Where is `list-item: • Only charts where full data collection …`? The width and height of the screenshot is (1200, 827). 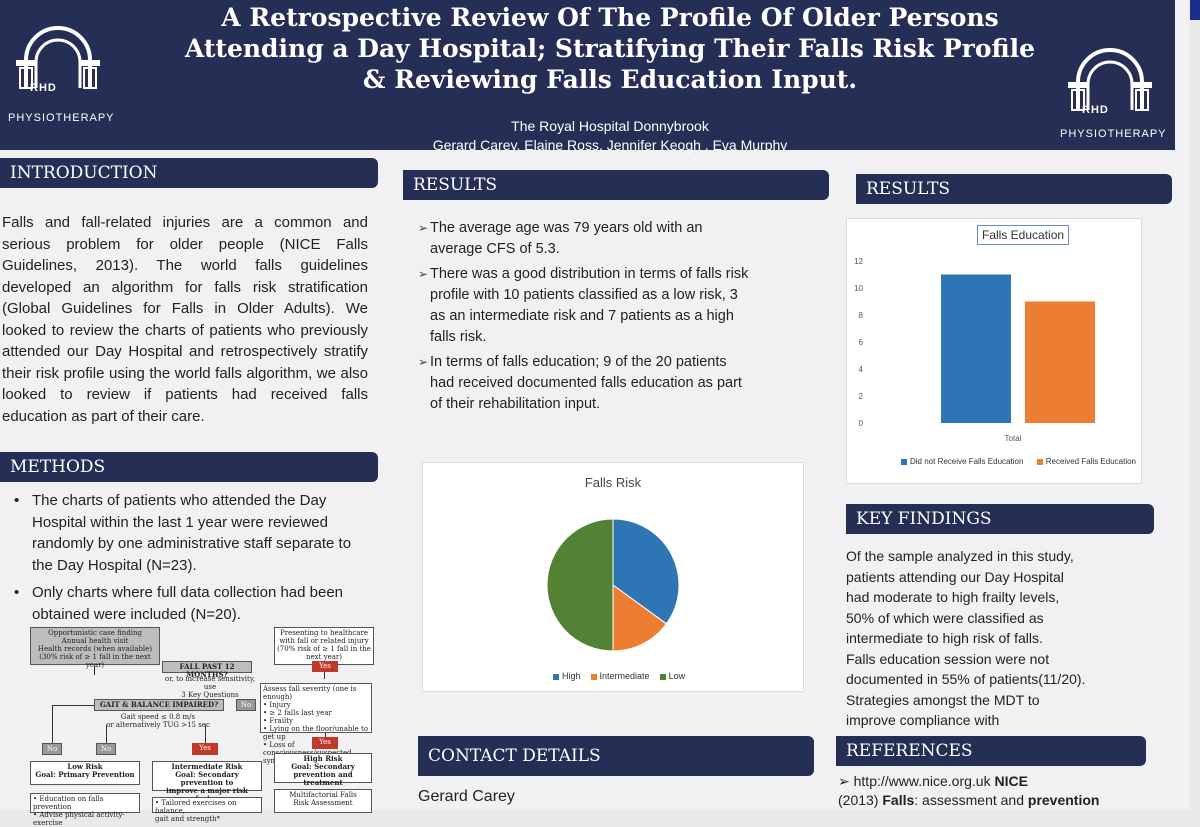 list-item: • Only charts where full data collection … is located at coordinates (179, 603).